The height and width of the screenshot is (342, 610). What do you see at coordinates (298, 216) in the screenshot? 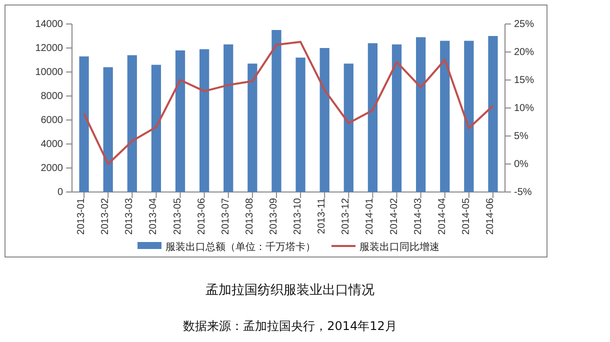
I see `x-tick-label: 2013-10` at bounding box center [298, 216].